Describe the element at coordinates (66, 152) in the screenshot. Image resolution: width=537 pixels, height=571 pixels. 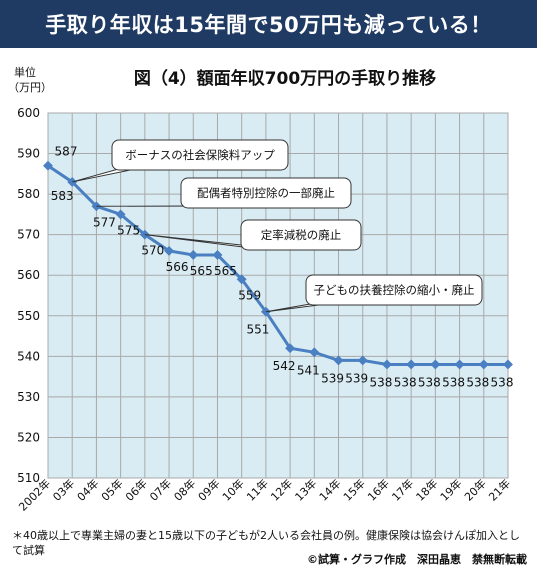
I see `data-label: 587` at that location.